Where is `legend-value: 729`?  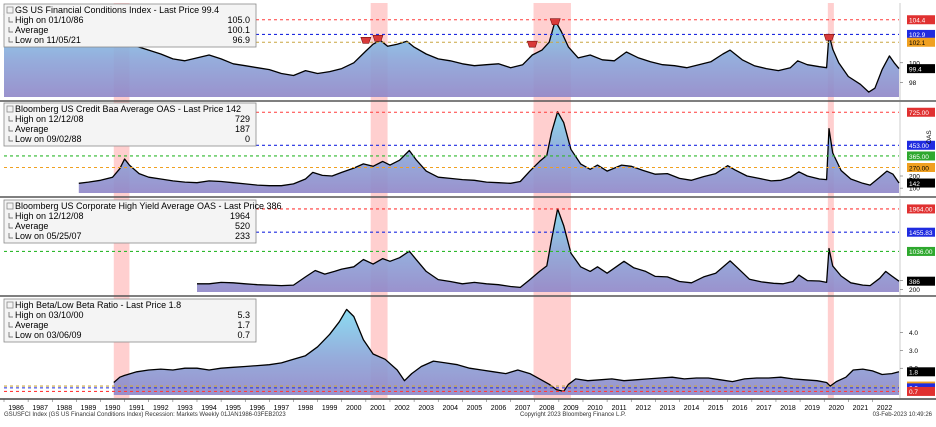
legend-value: 729 is located at coordinates (242, 119).